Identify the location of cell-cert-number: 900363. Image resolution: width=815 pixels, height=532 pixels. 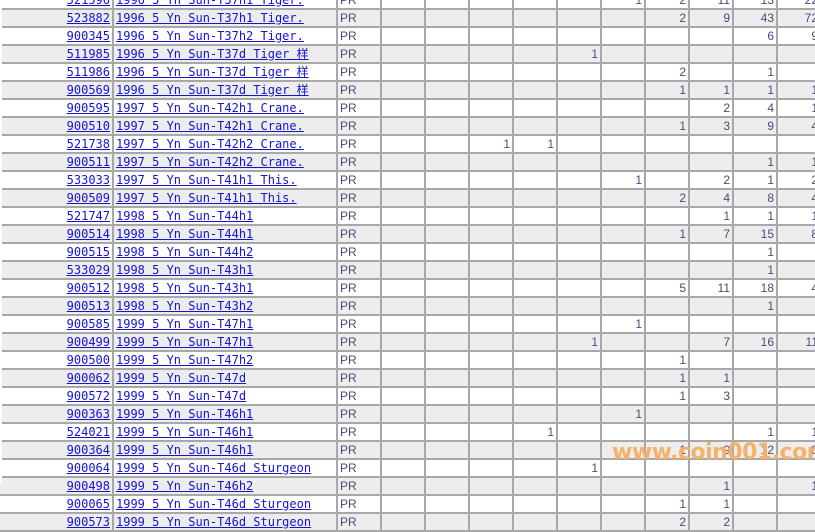
(57, 415).